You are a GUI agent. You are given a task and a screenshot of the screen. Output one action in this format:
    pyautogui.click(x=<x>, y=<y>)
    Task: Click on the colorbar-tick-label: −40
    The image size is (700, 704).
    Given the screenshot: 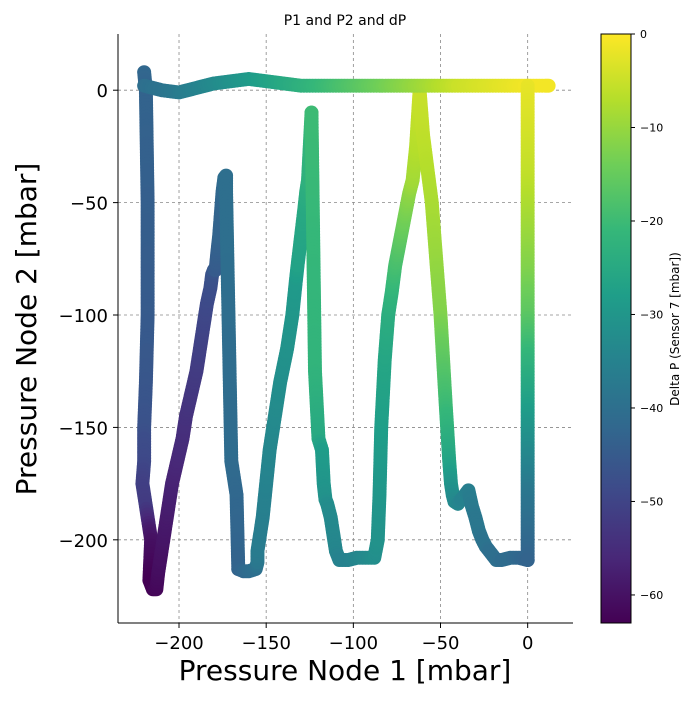 What is the action you would take?
    pyautogui.click(x=651, y=408)
    